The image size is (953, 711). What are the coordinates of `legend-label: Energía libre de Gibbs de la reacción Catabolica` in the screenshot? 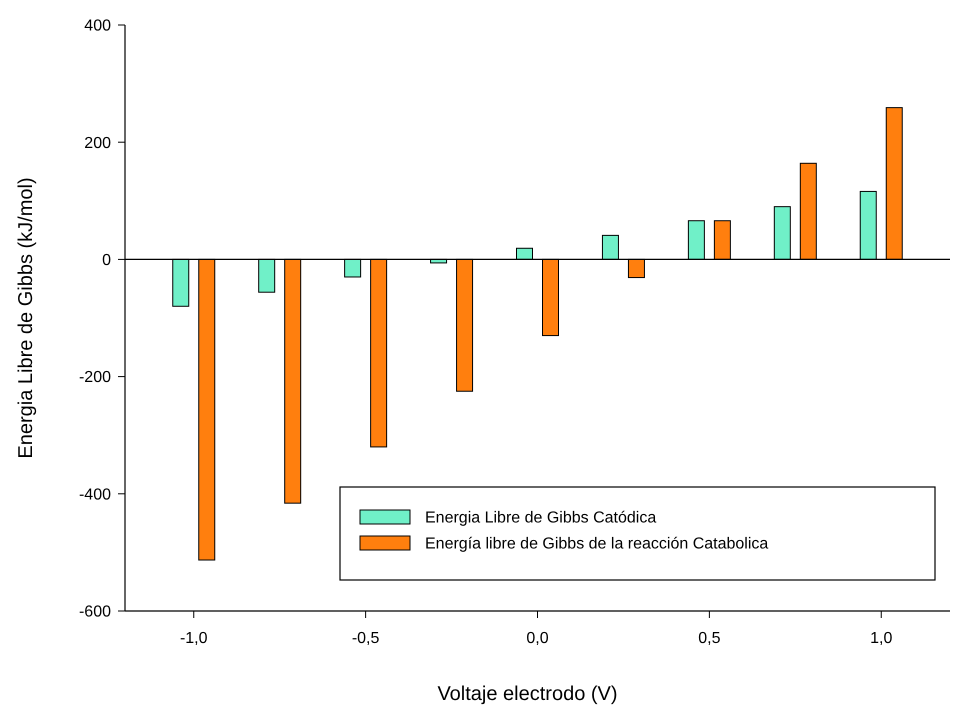 It's located at (596, 544).